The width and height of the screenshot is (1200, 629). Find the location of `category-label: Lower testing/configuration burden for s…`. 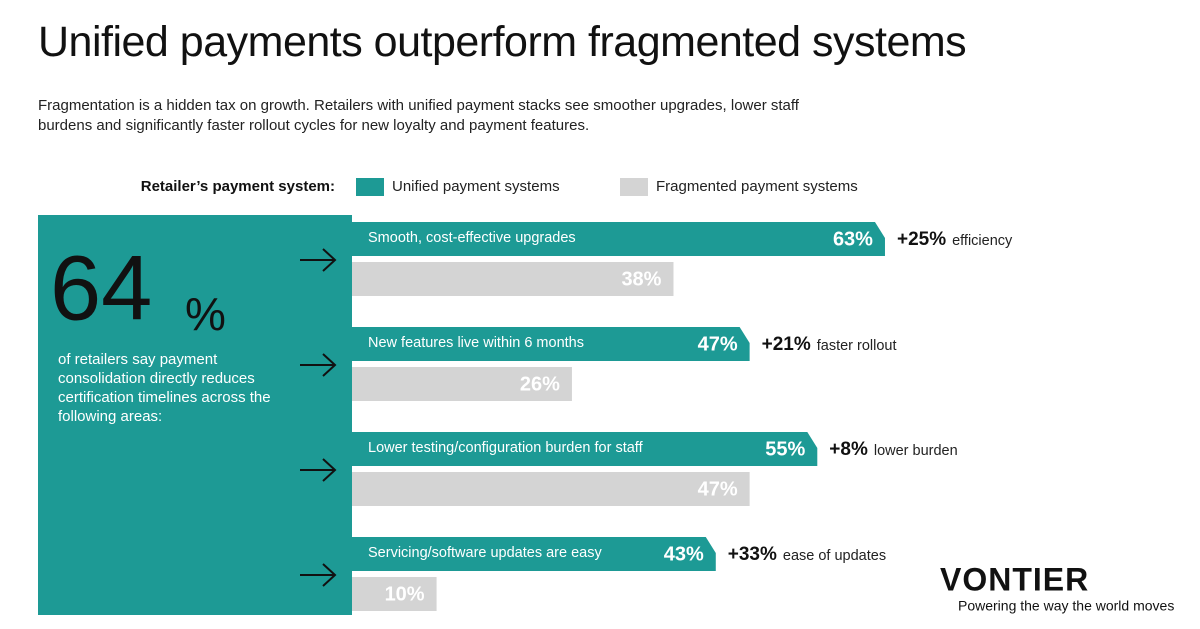

category-label: Lower testing/configuration burden for s… is located at coordinates (506, 448).